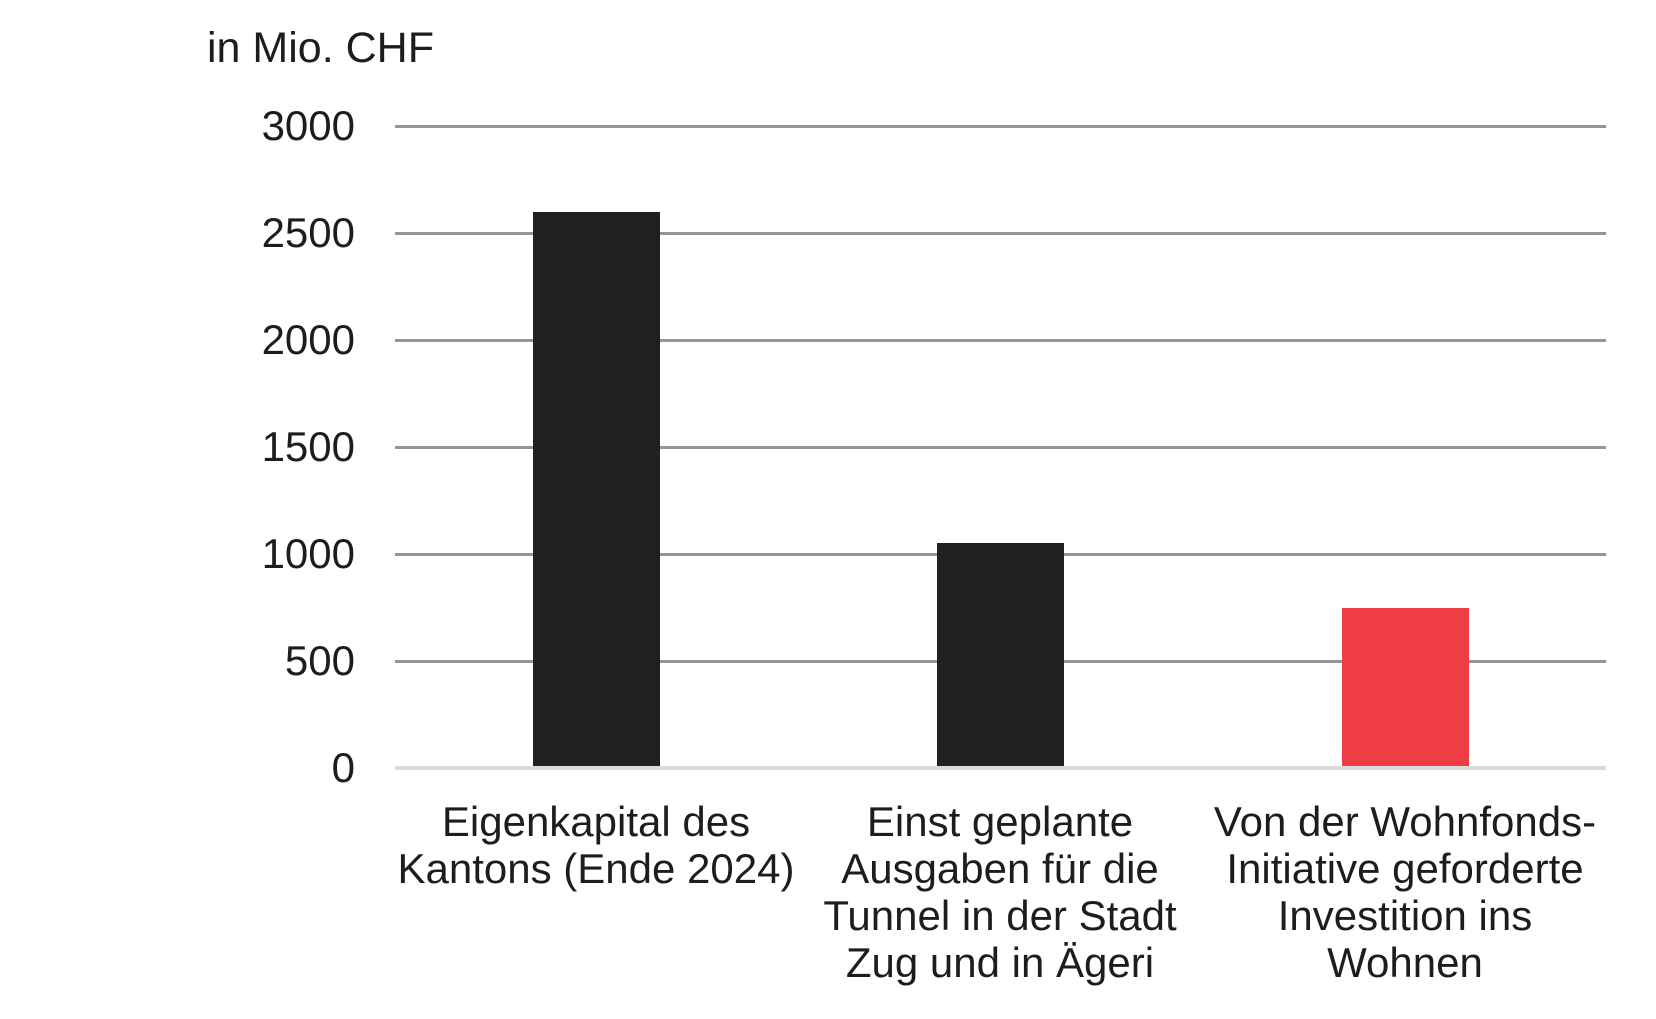 Image resolution: width=1656 pixels, height=1019 pixels. What do you see at coordinates (319, 660) in the screenshot?
I see `y-axis-tick-label: 500` at bounding box center [319, 660].